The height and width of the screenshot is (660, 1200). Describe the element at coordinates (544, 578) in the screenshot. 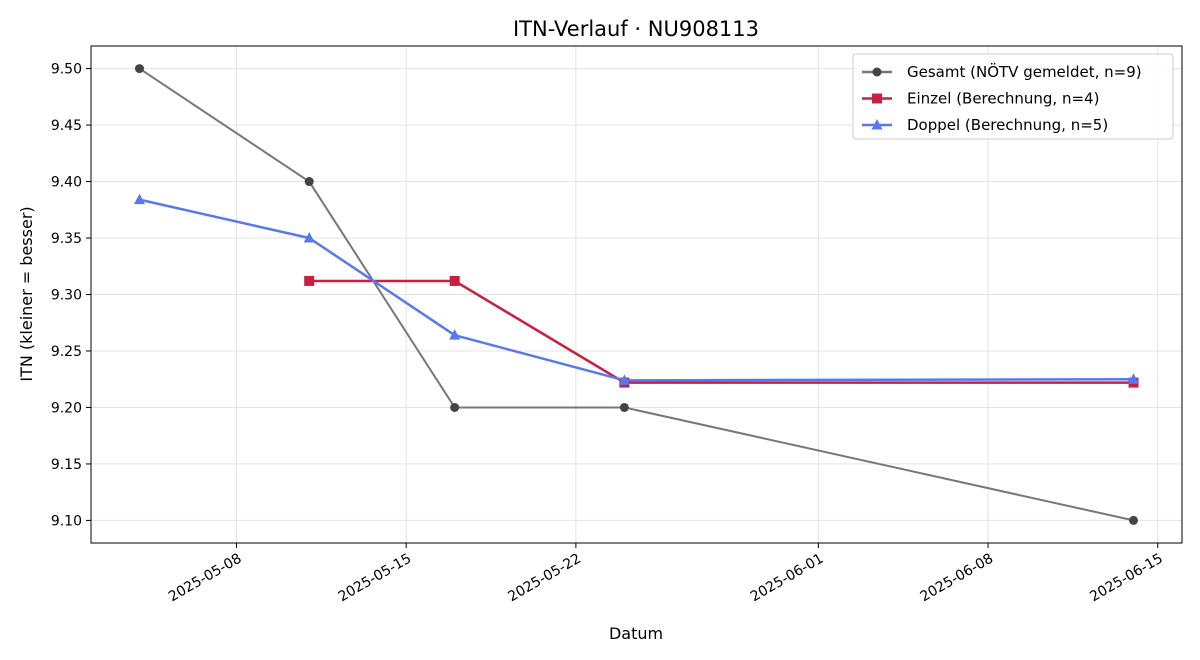

I see `x-tick-label: 2025-05-22` at that location.